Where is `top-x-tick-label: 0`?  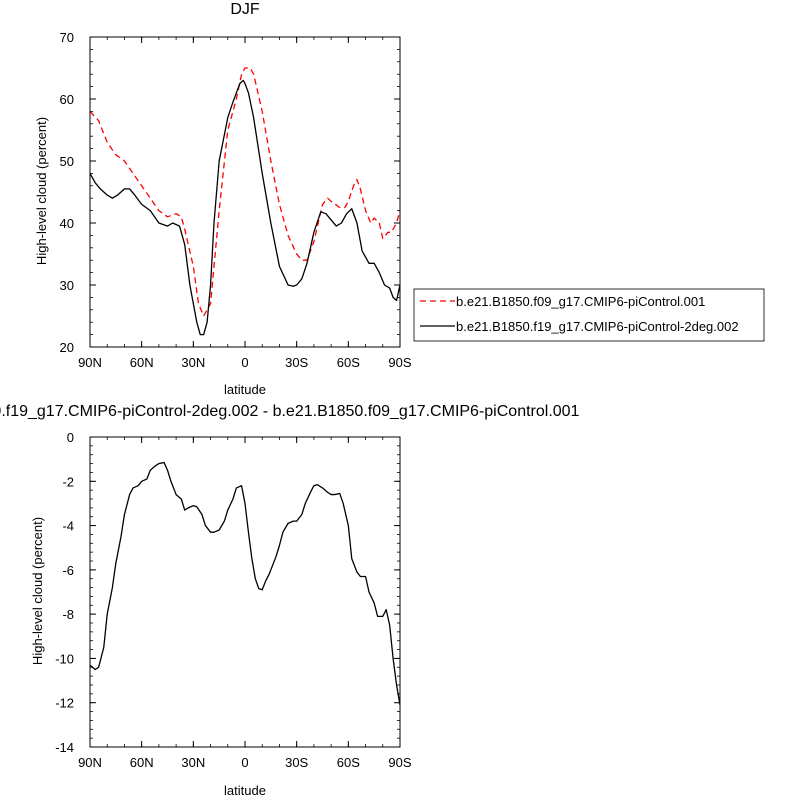 top-x-tick-label: 0 is located at coordinates (244, 362).